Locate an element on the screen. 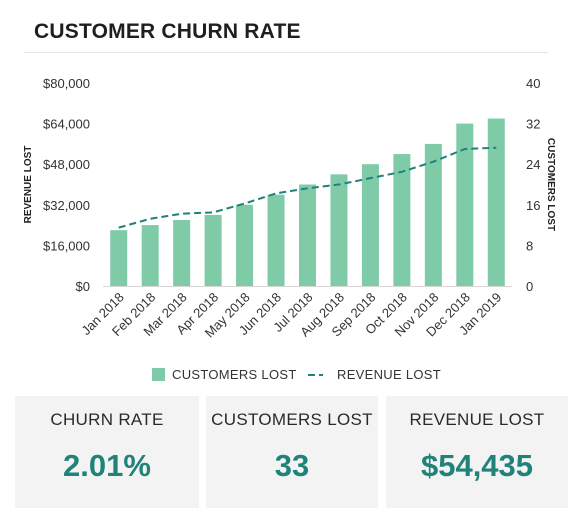 This screenshot has height=522, width=582. kpi-label: REVENUE LOST is located at coordinates (477, 419).